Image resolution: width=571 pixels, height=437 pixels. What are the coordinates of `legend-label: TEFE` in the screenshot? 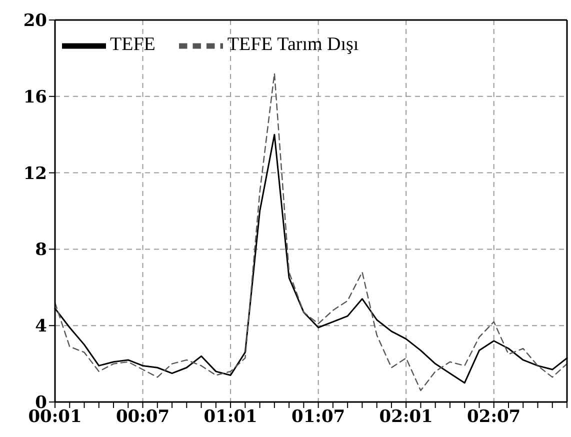 It's located at (133, 45).